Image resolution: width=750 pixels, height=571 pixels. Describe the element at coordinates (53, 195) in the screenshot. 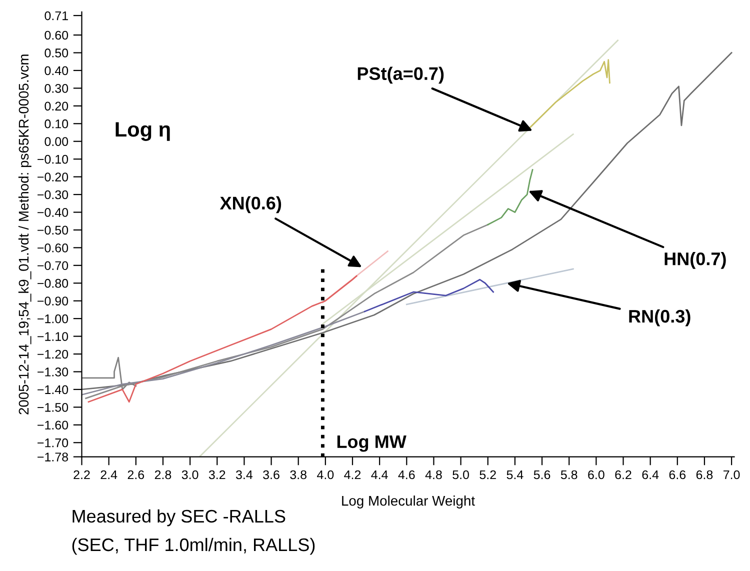

I see `y-tick-label: −0.30` at that location.